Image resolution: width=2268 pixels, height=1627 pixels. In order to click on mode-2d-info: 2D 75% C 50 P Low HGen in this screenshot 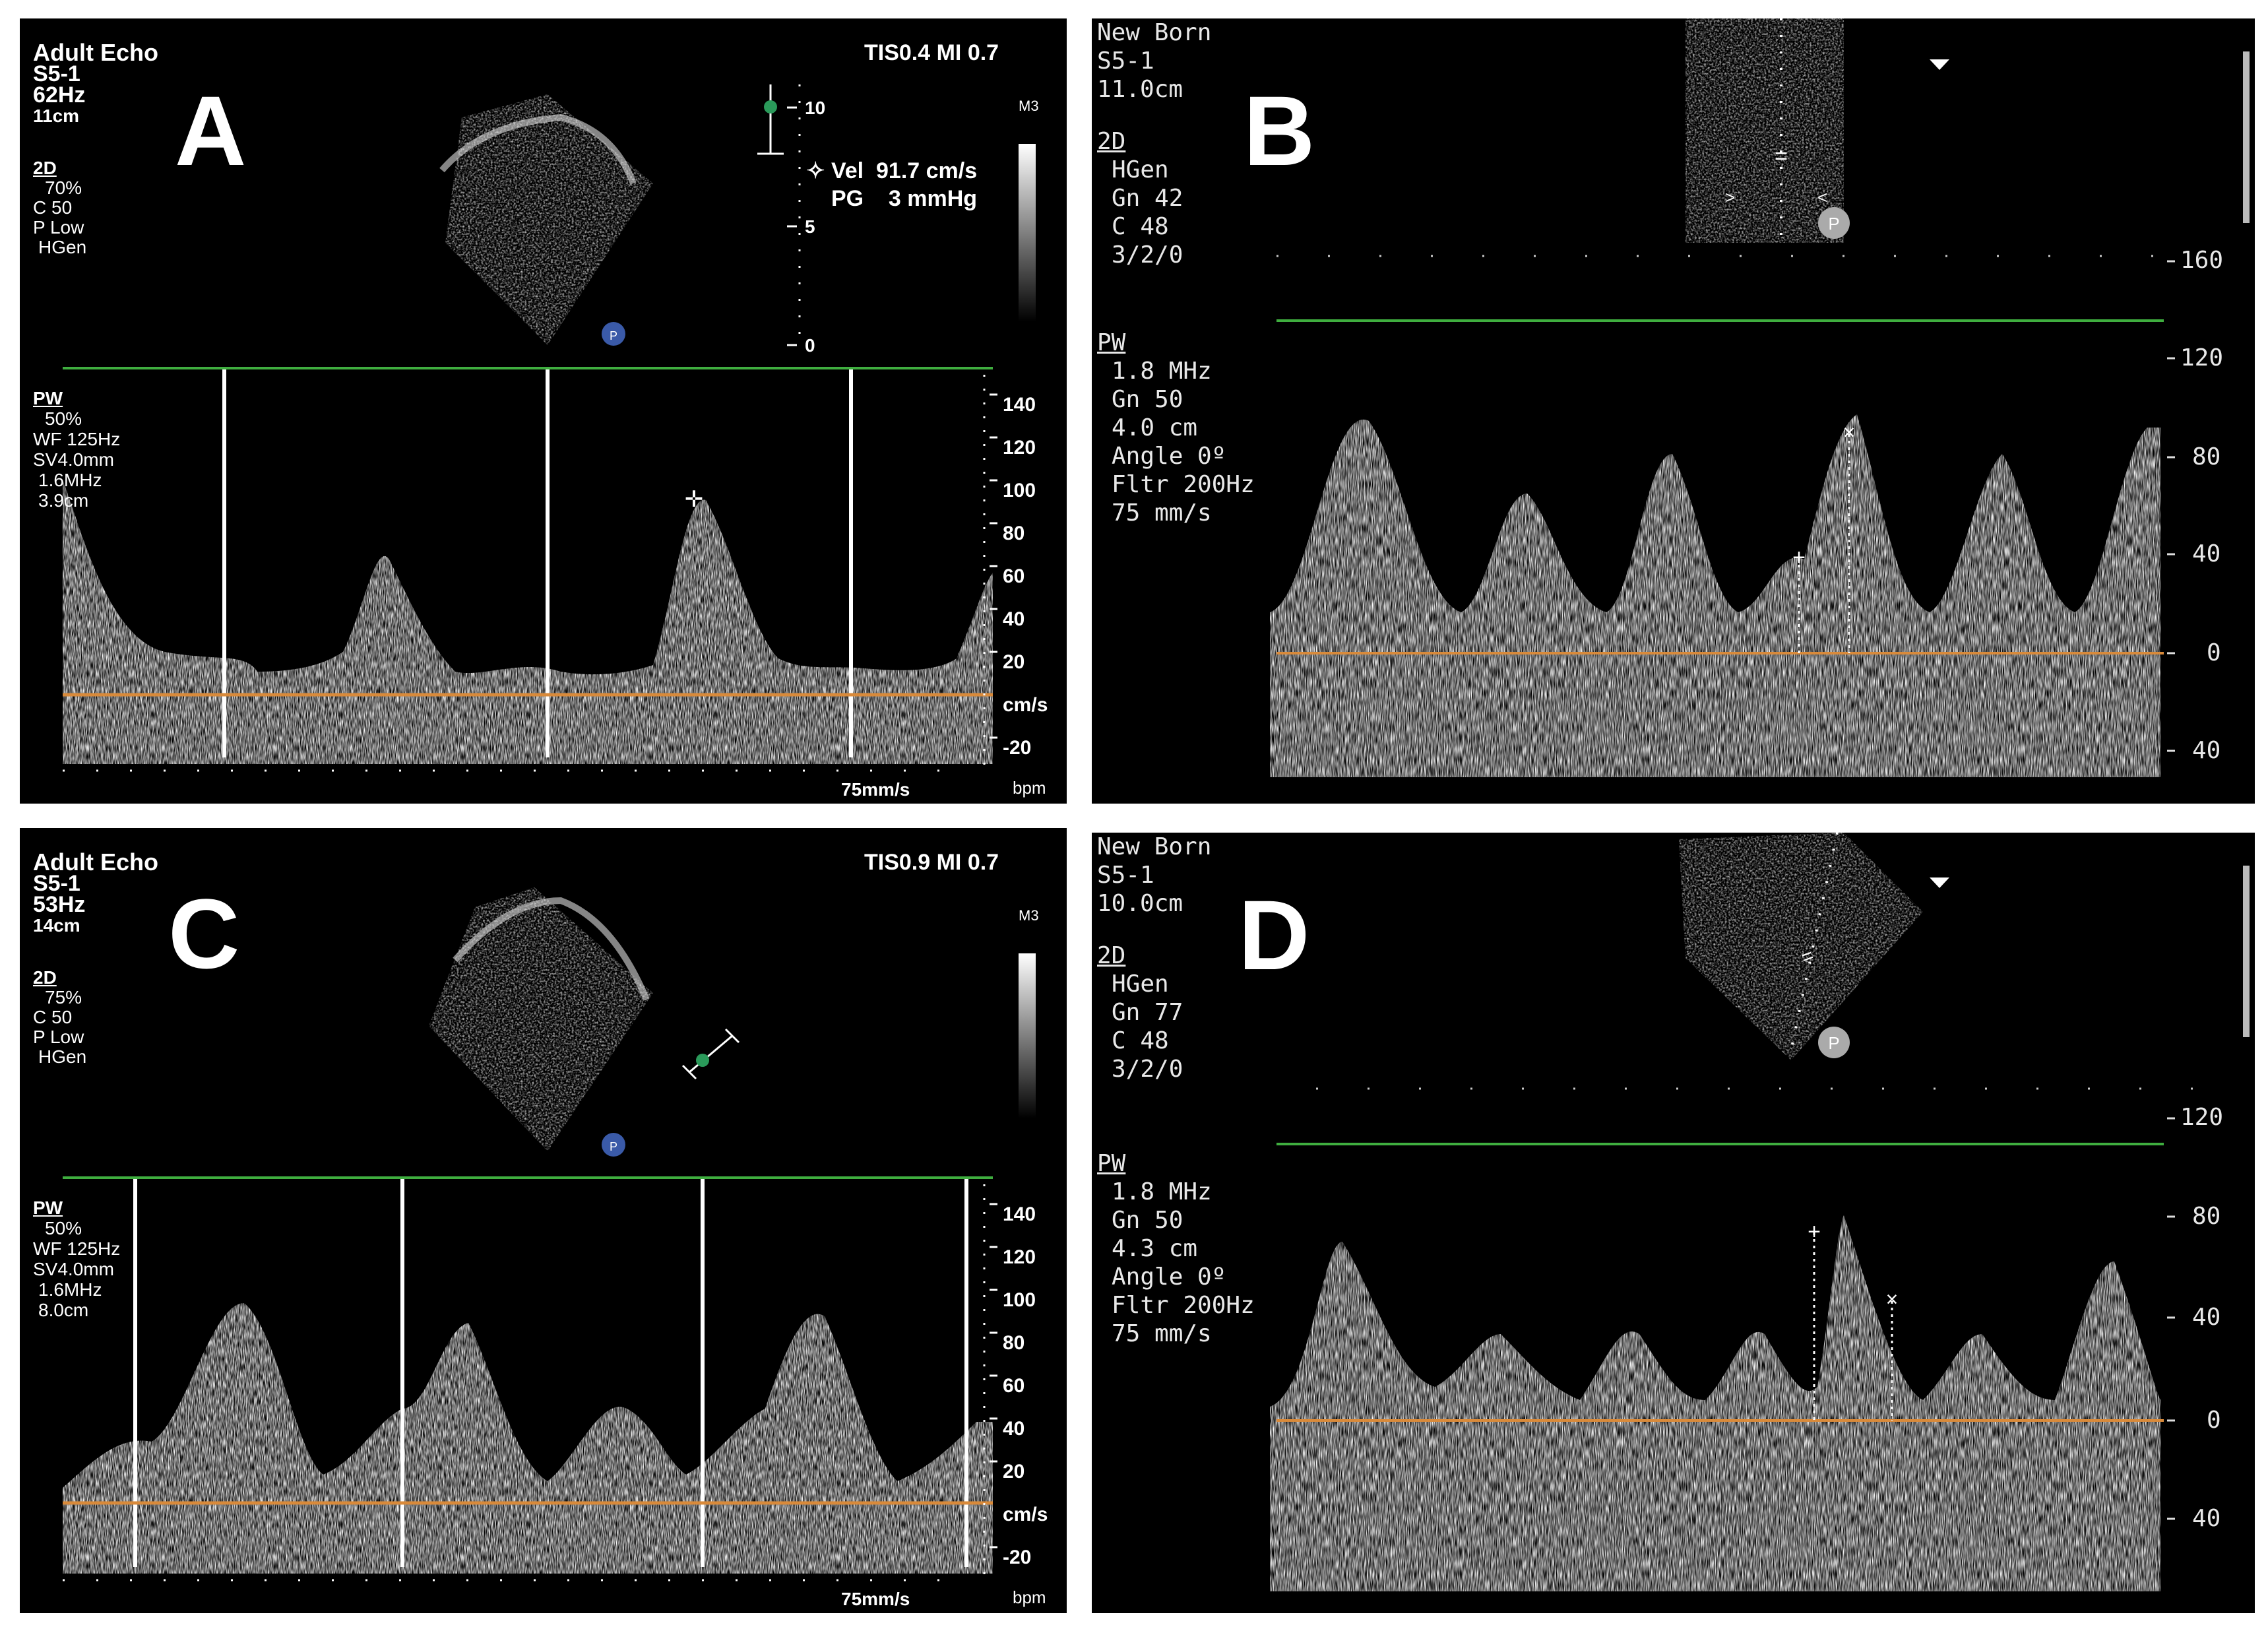, I will do `click(60, 1017)`.